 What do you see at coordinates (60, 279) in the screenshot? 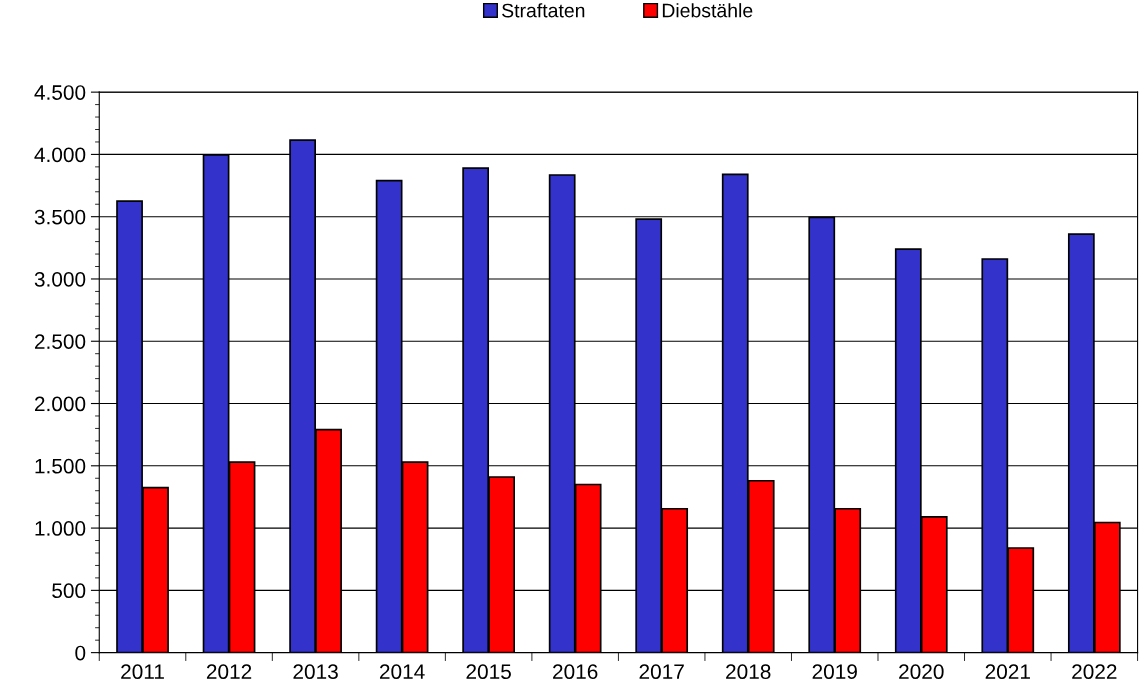
I see `y-tick-label: 3.000` at bounding box center [60, 279].